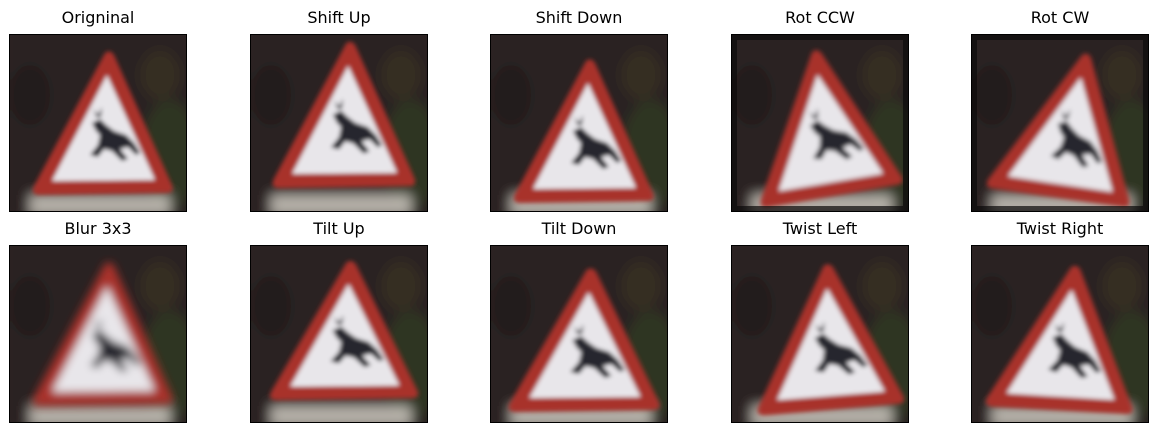 Image resolution: width=1158 pixels, height=428 pixels. Describe the element at coordinates (339, 228) in the screenshot. I see `panel-title: Tilt Up` at that location.